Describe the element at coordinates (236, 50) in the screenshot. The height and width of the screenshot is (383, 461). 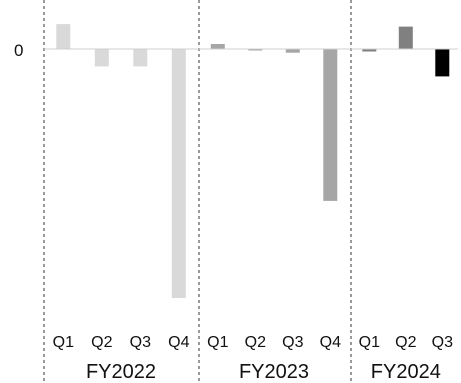
I see `axis-layer: 0` at that location.